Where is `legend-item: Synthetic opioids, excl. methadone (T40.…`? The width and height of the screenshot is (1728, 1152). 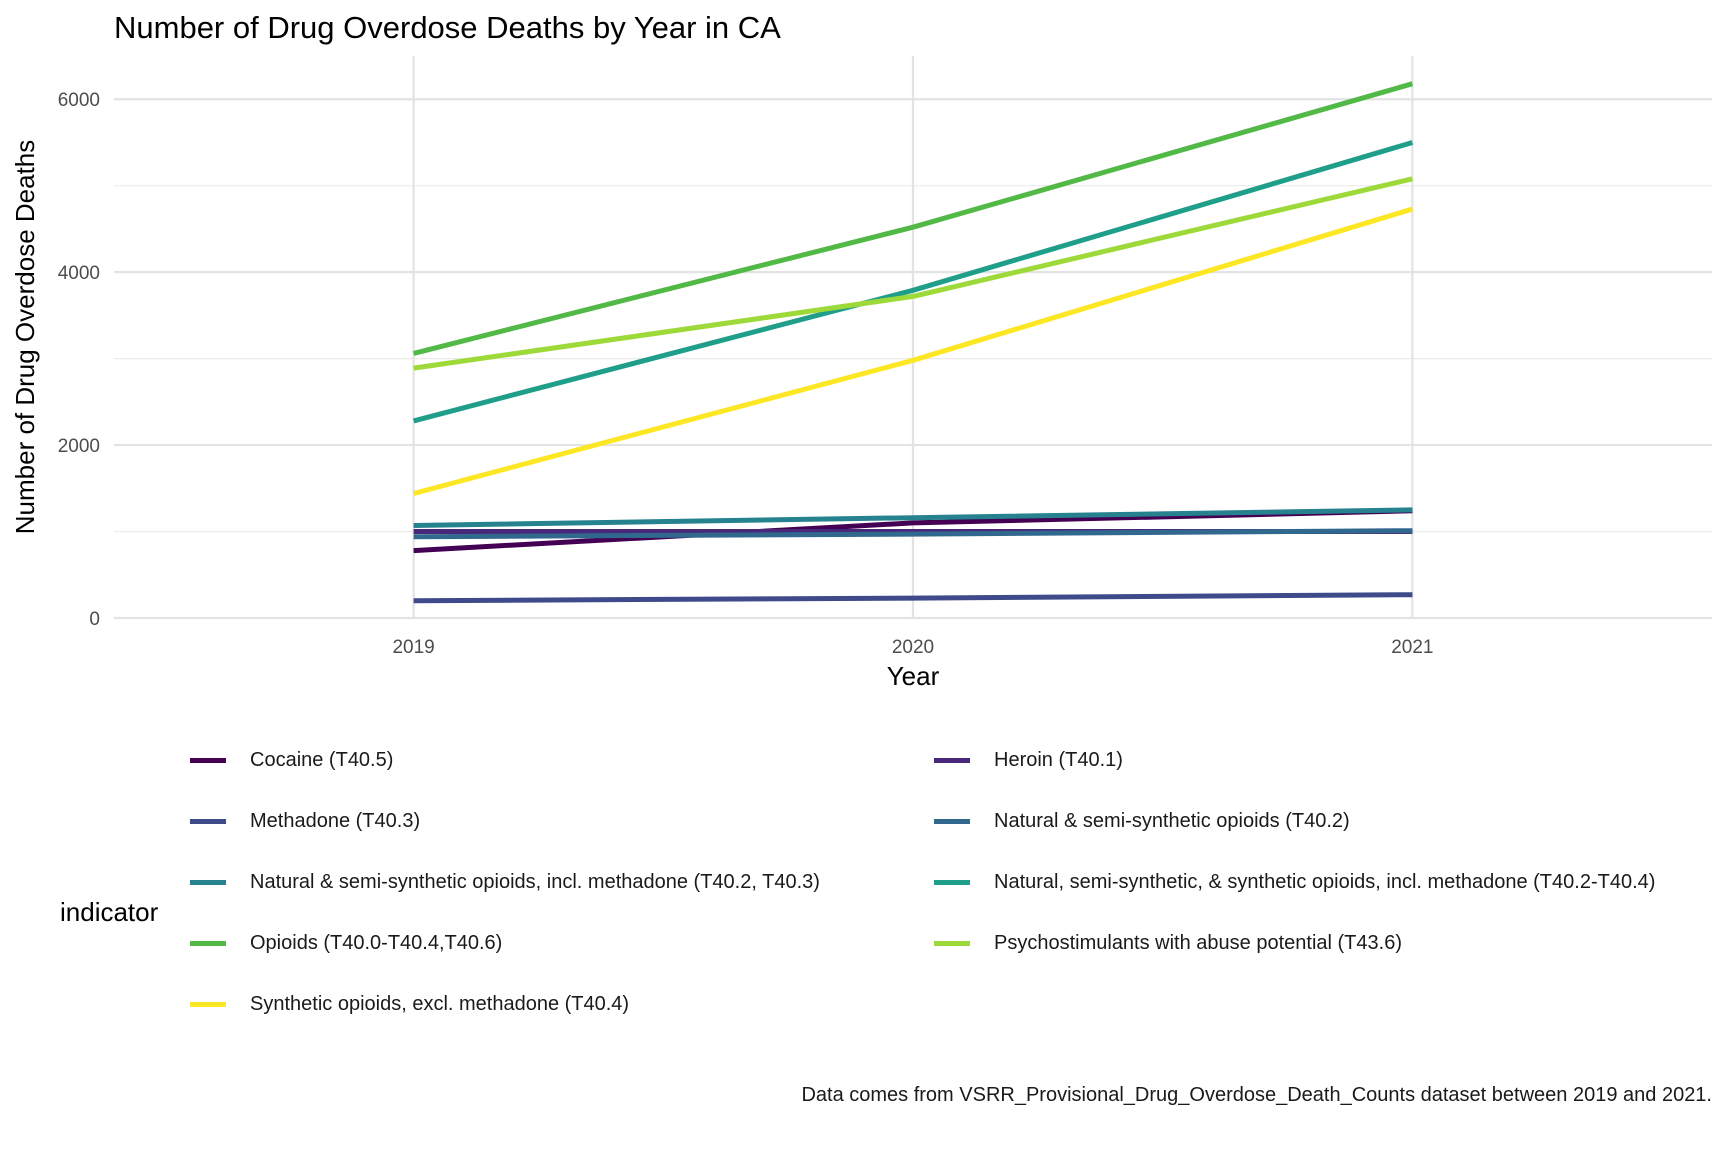
legend-item: Synthetic opioids, excl. methadone (T40.… is located at coordinates (409, 1004).